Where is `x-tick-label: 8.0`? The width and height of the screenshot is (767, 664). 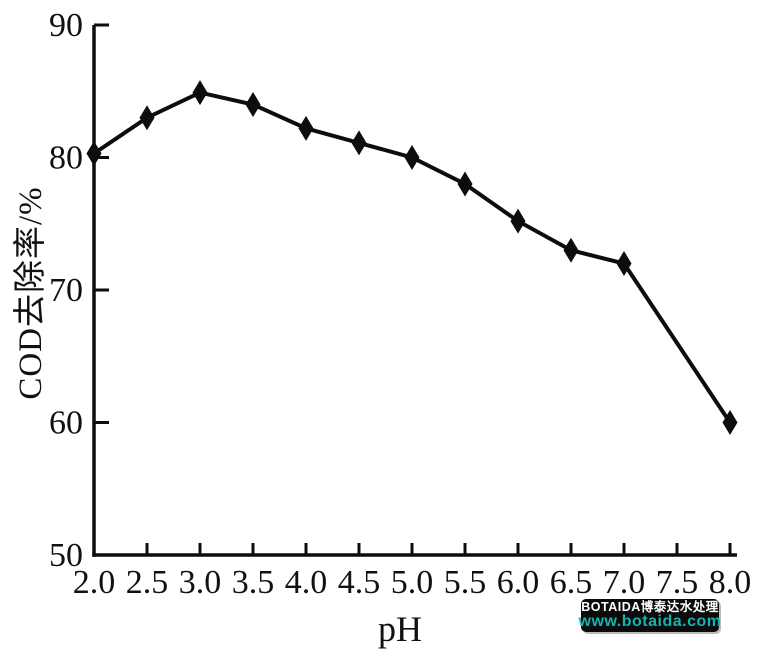 x-tick-label: 8.0 is located at coordinates (730, 582).